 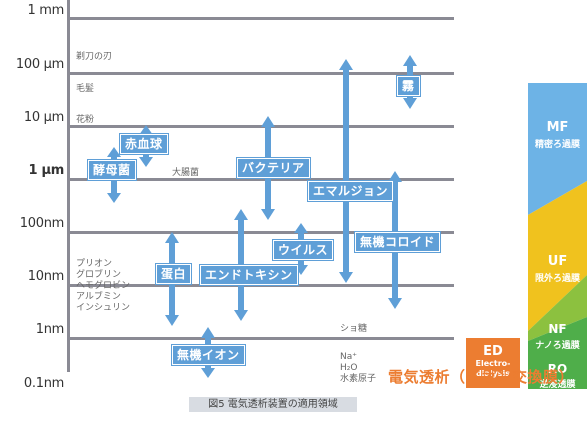 I want to click on example-hemoglobin: ヘモグロビン, so click(x=103, y=286).